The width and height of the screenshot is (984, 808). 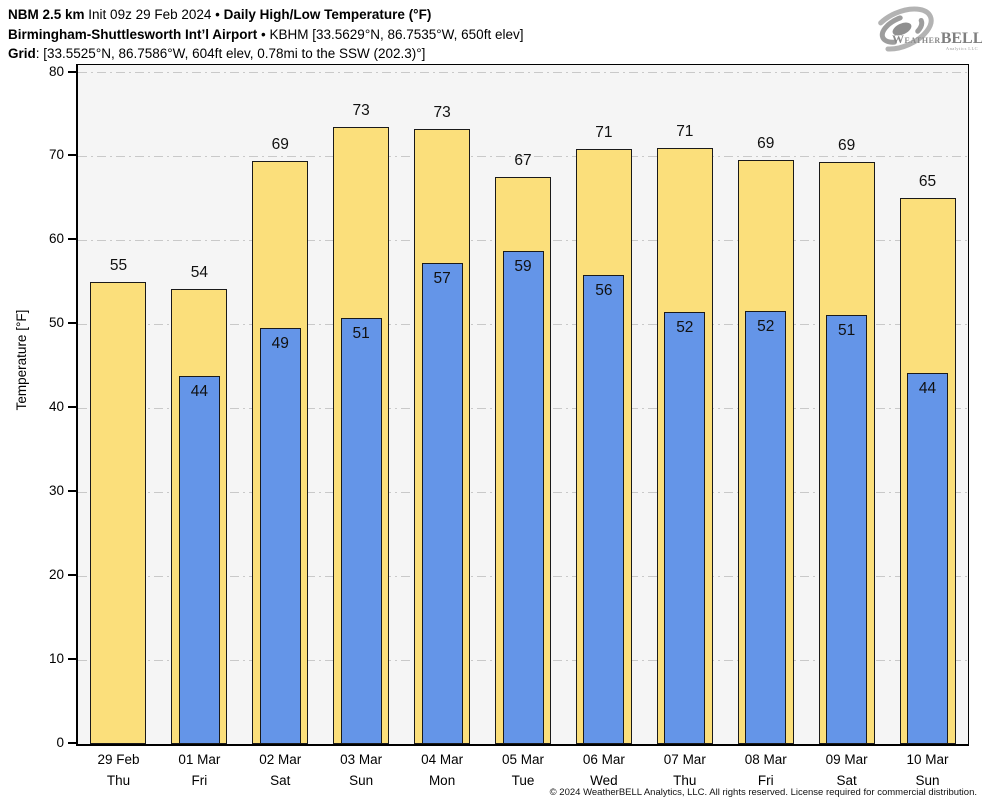 I want to click on grid-label: Grid, so click(x=22, y=53).